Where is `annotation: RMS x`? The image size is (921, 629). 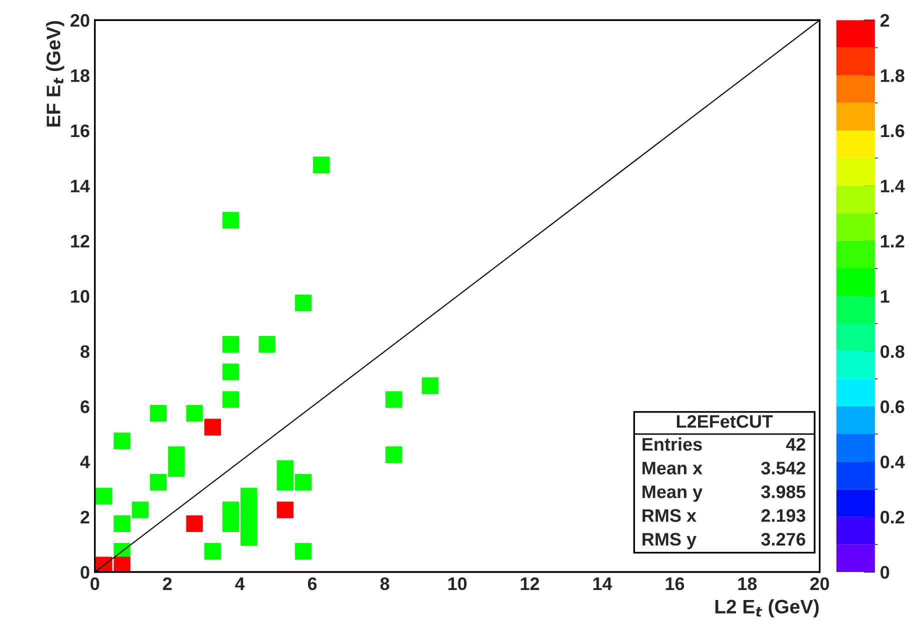
annotation: RMS x is located at coordinates (669, 515).